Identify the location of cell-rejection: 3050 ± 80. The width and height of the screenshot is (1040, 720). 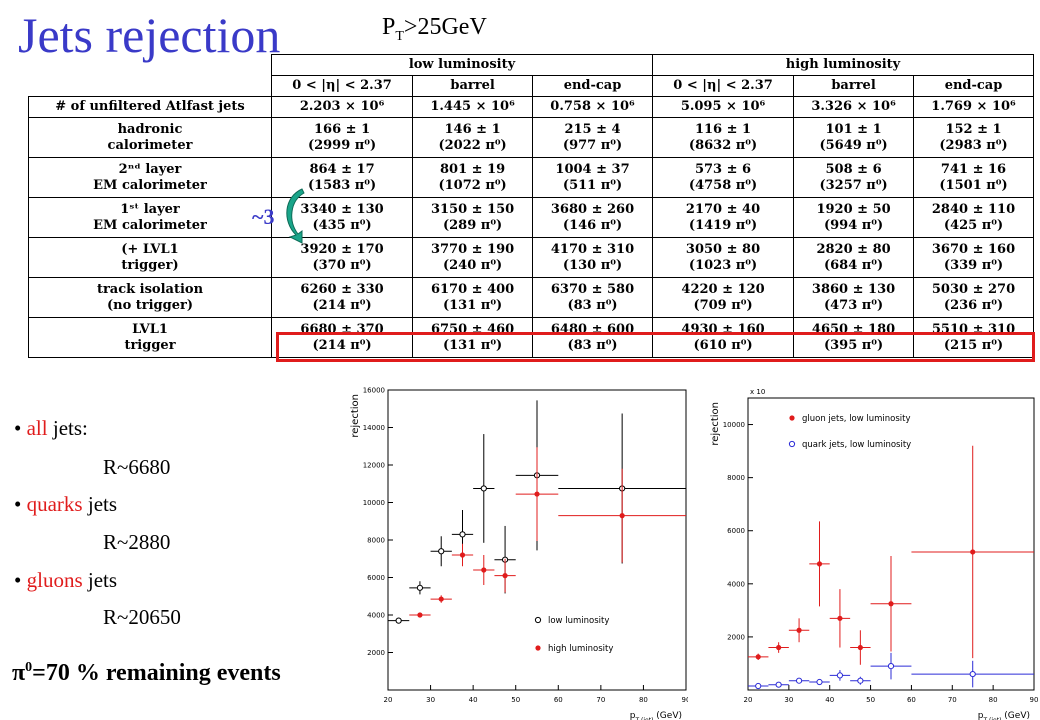
(723, 249).